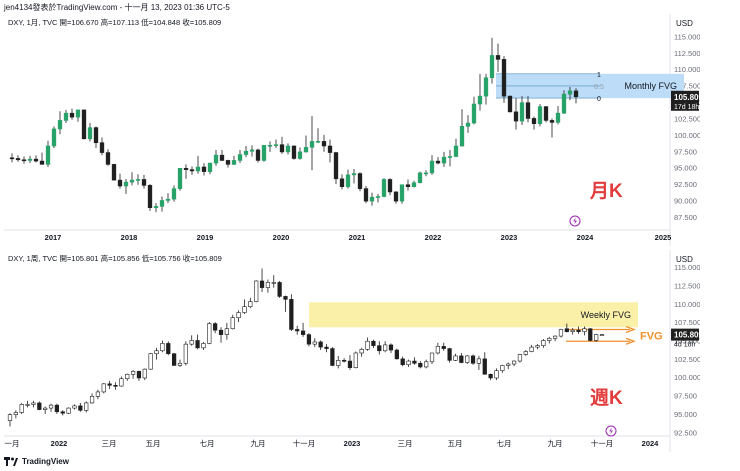  What do you see at coordinates (687, 86) in the screenshot?
I see `y-tick-label: 107.500` at bounding box center [687, 86].